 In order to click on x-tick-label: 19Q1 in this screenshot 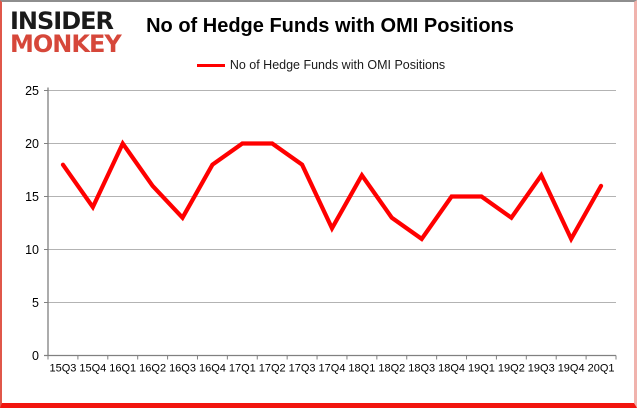, I will do `click(481, 369)`.